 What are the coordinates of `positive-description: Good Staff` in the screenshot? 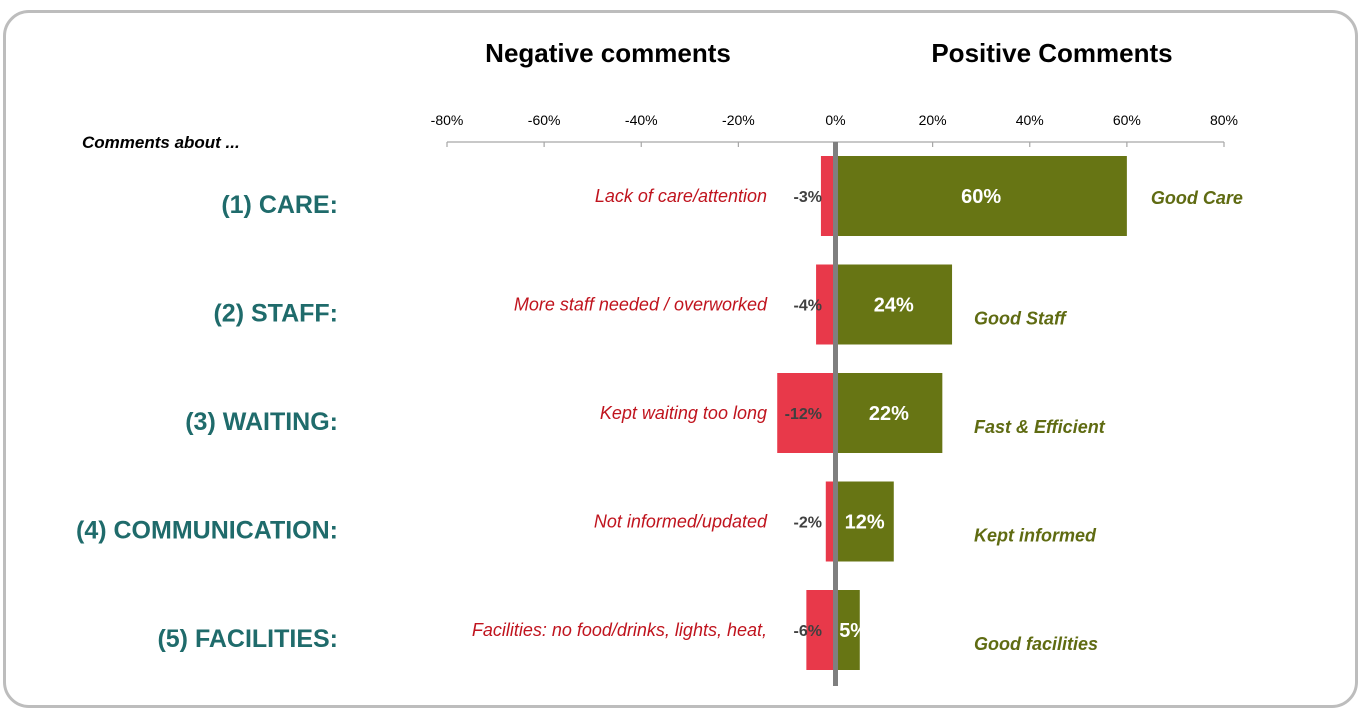 It's located at (1021, 319).